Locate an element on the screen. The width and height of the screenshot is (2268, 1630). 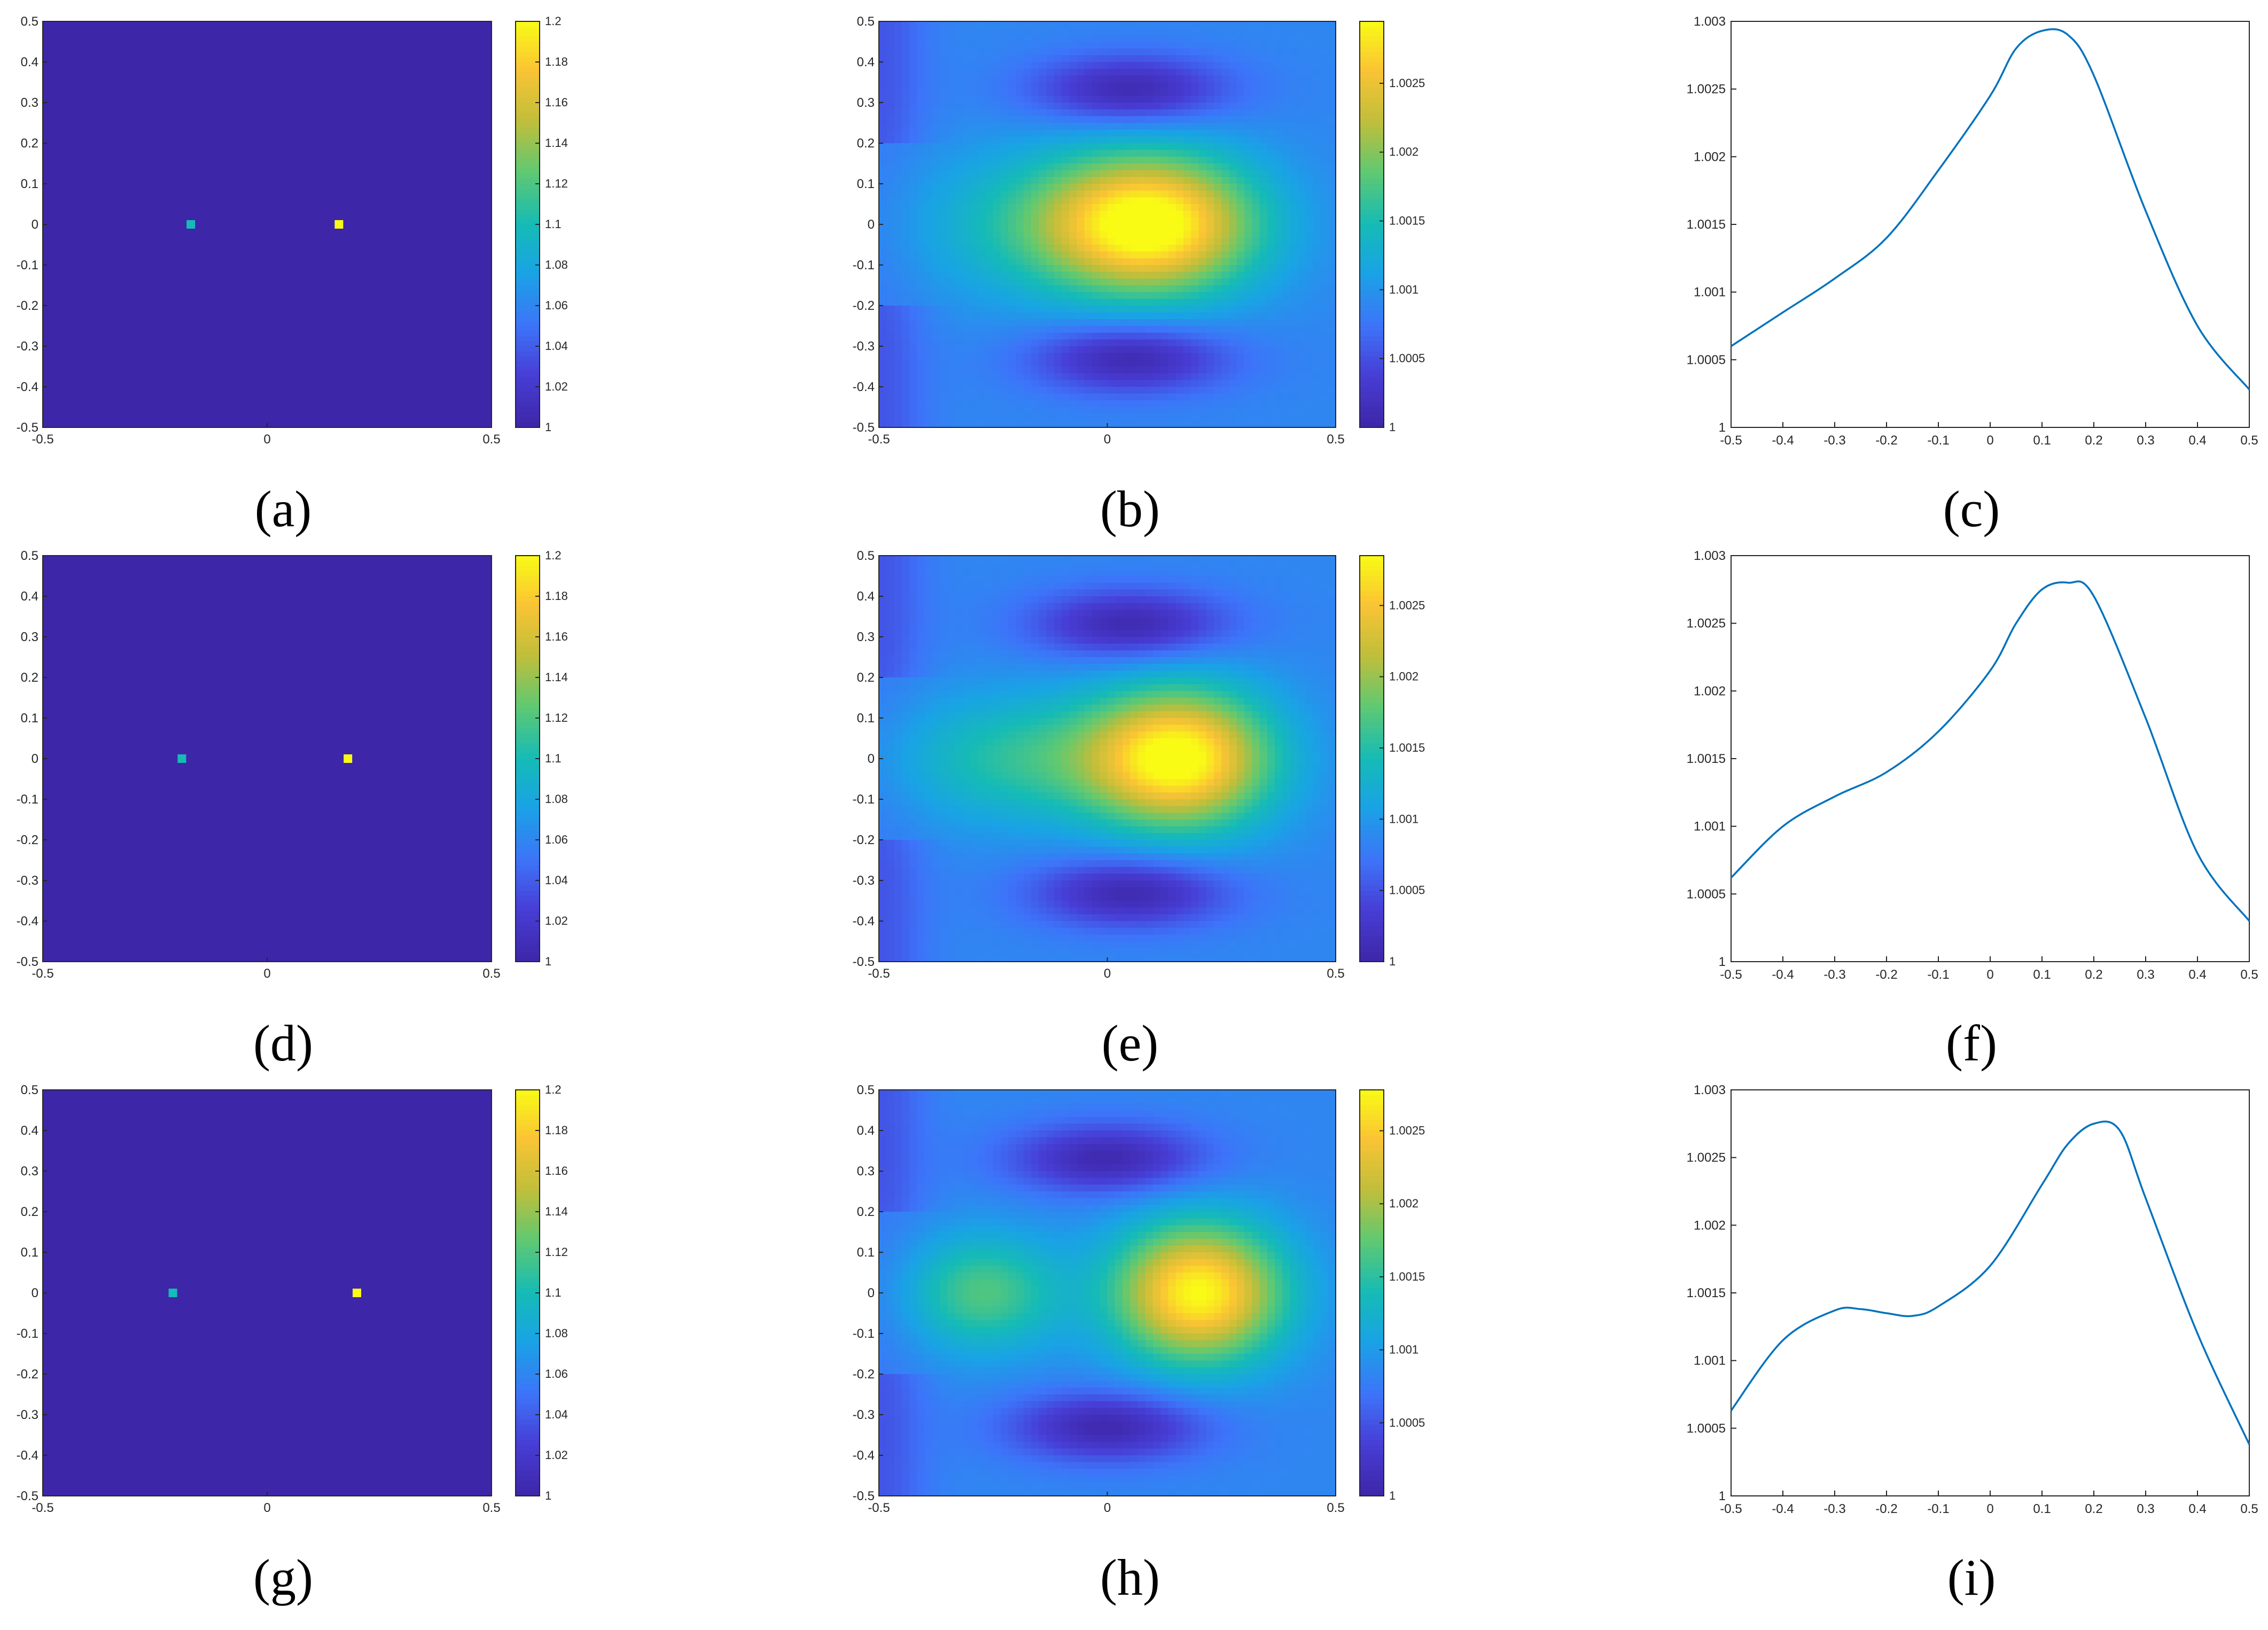
y-tick-label: 1.001 is located at coordinates (1710, 293).